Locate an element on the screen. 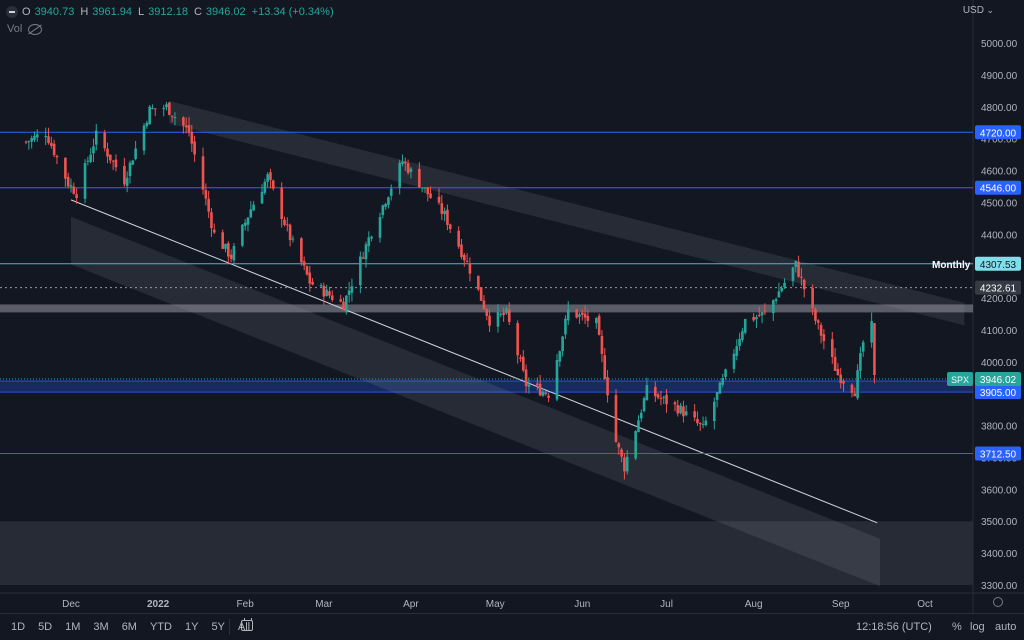  range-button-1d: 1D is located at coordinates (18, 627).